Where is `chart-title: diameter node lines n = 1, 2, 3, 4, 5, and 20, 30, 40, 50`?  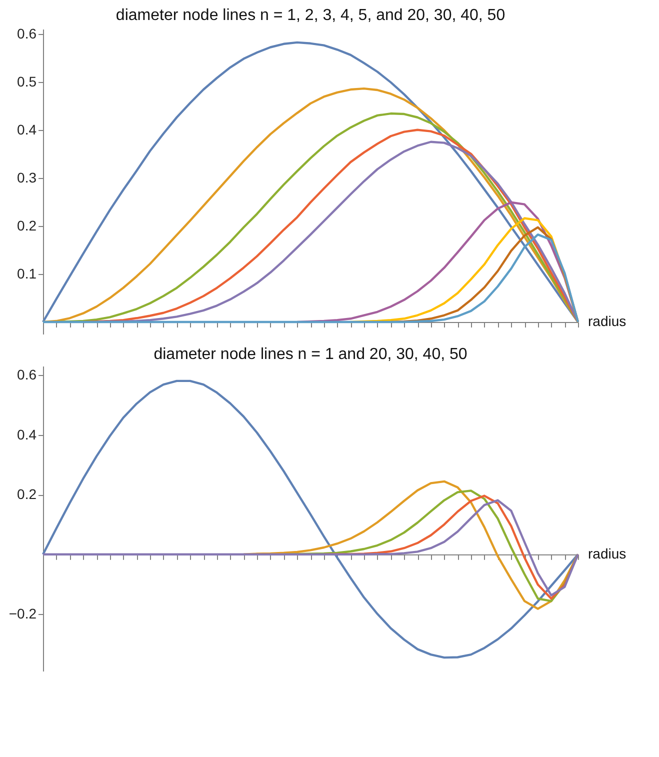 chart-title: diameter node lines n = 1, 2, 3, 4, 5, and 20, 30, 40, 50 is located at coordinates (311, 15).